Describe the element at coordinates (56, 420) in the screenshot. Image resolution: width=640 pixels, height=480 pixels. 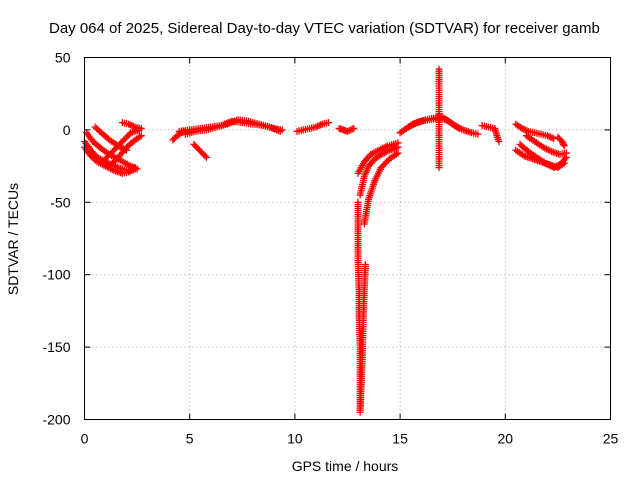
I see `y-tick-label: -200` at that location.